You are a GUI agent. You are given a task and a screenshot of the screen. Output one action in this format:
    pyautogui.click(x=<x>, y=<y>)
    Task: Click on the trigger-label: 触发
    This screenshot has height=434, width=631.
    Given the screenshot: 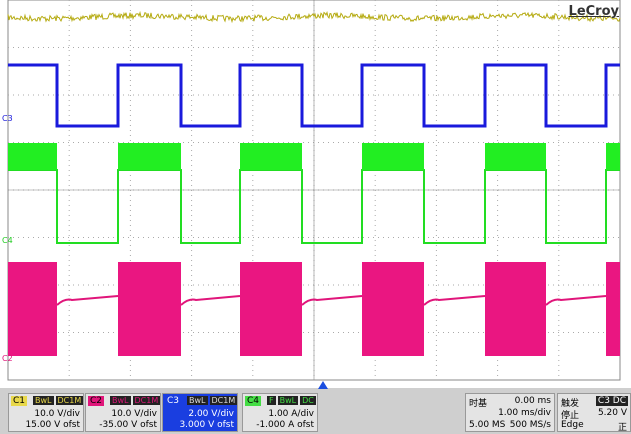 What is the action you would take?
    pyautogui.click(x=570, y=404)
    